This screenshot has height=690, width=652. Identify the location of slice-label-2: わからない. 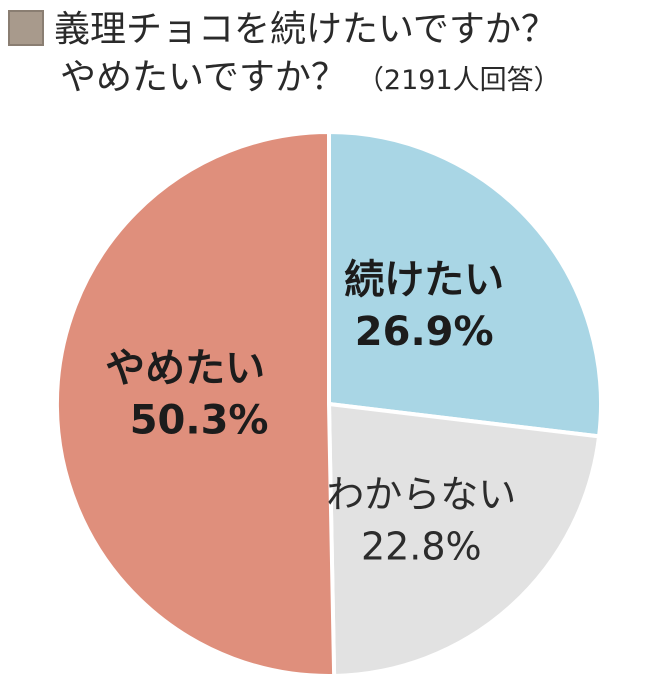
(421, 495).